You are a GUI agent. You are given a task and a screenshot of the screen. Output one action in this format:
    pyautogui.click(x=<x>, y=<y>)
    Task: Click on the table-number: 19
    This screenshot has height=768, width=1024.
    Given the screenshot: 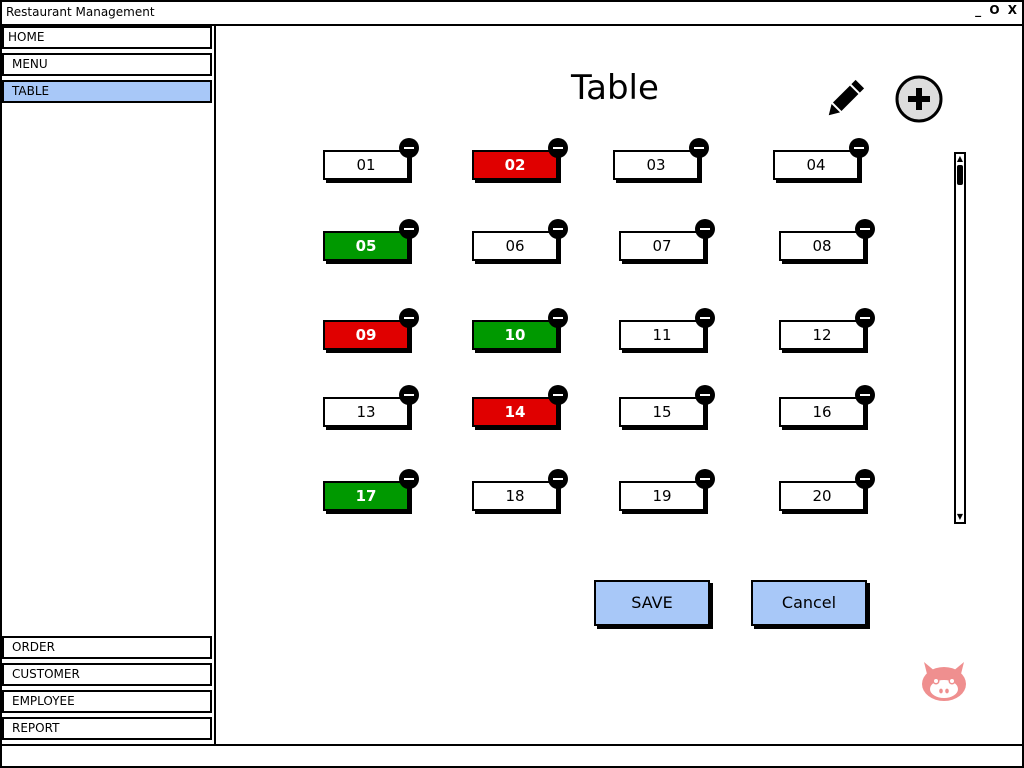 What is the action you would take?
    pyautogui.click(x=662, y=496)
    